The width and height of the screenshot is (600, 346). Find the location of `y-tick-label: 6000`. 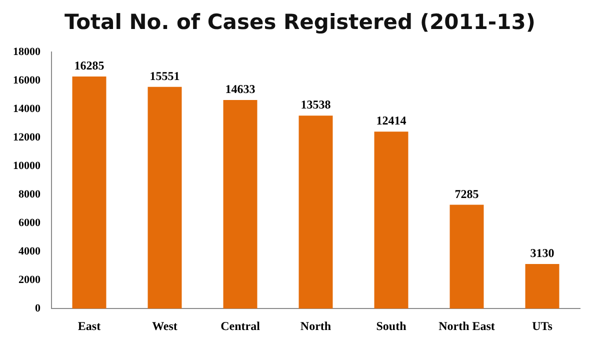

y-tick-label: 6000 is located at coordinates (29, 222).